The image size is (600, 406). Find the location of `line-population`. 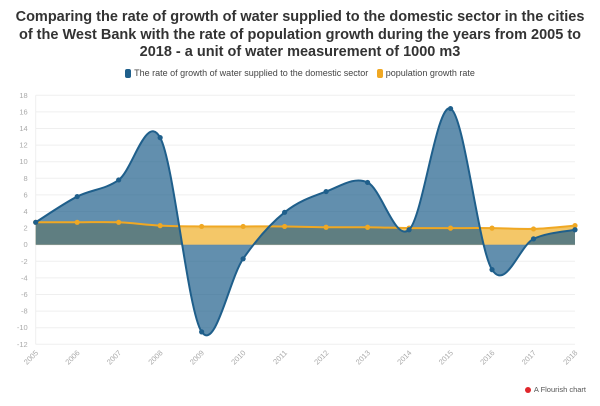

line-population is located at coordinates (305, 226).